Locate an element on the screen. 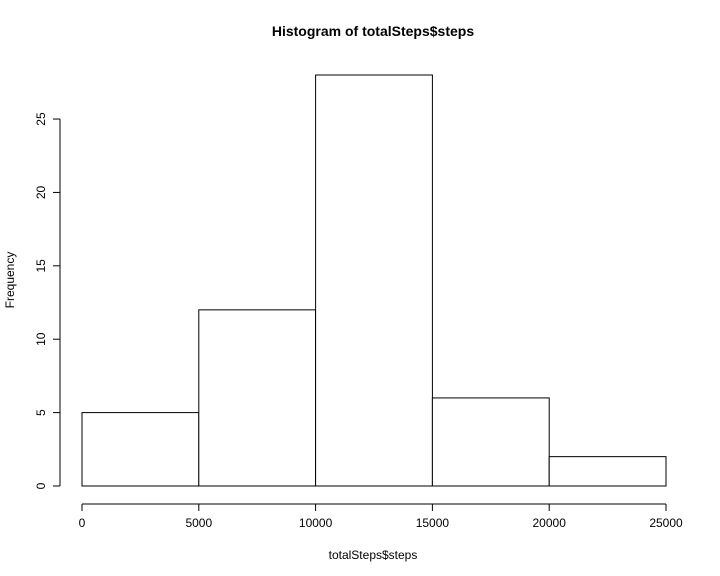 This screenshot has width=720, height=576. x-tick-label-5000: 5000 is located at coordinates (198, 523).